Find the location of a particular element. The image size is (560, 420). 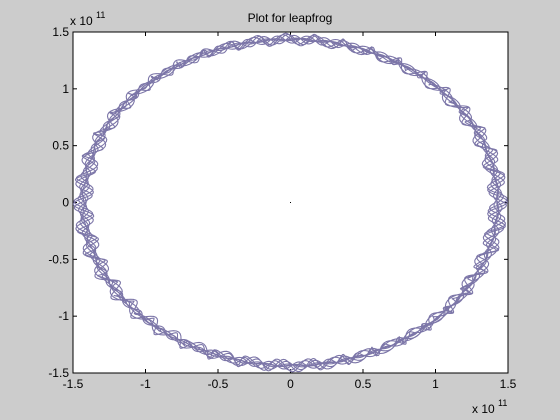

x-tick-label: -0.5 is located at coordinates (218, 384).